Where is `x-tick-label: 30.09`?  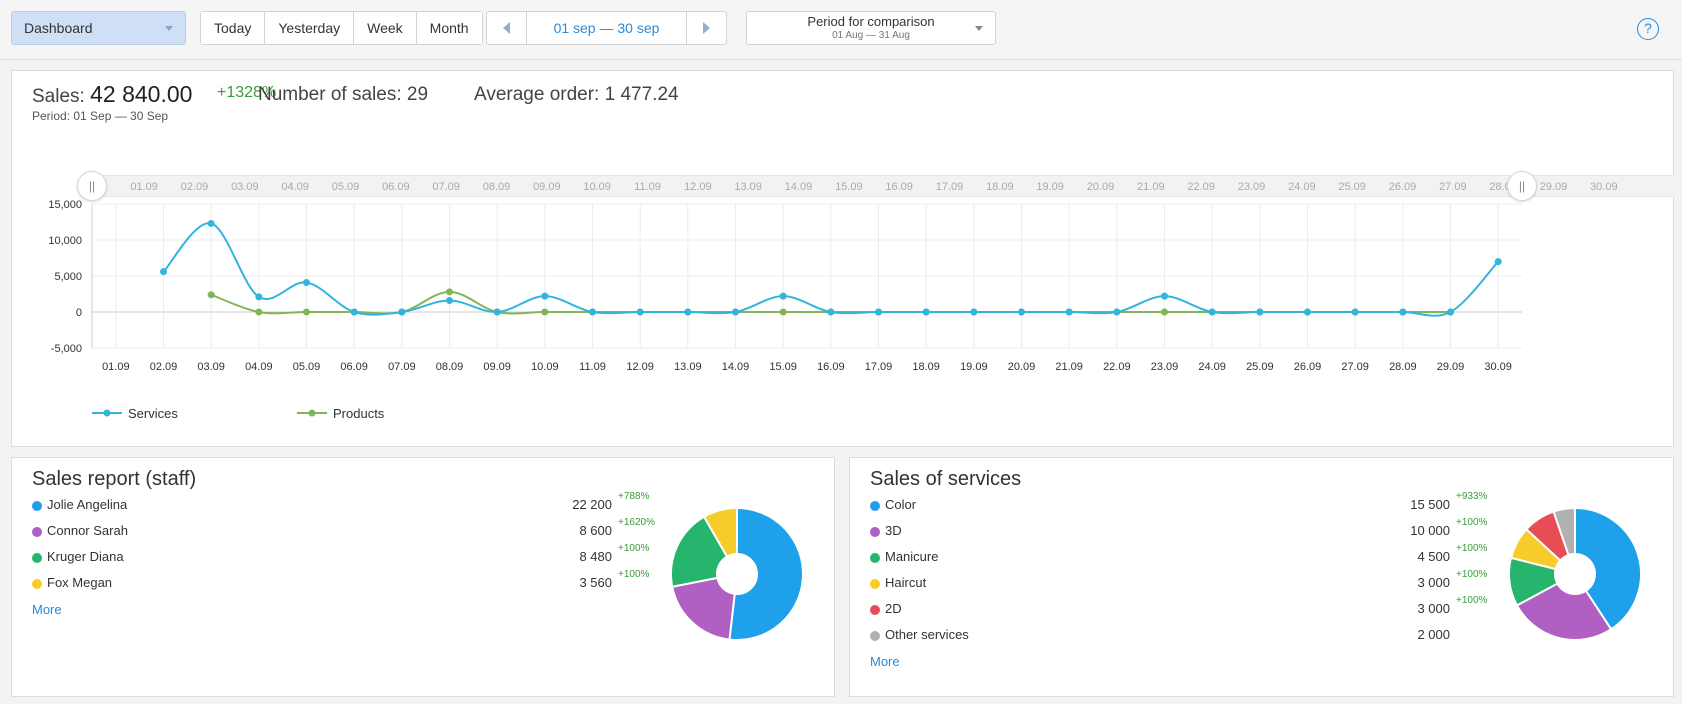 x-tick-label: 30.09 is located at coordinates (1498, 367).